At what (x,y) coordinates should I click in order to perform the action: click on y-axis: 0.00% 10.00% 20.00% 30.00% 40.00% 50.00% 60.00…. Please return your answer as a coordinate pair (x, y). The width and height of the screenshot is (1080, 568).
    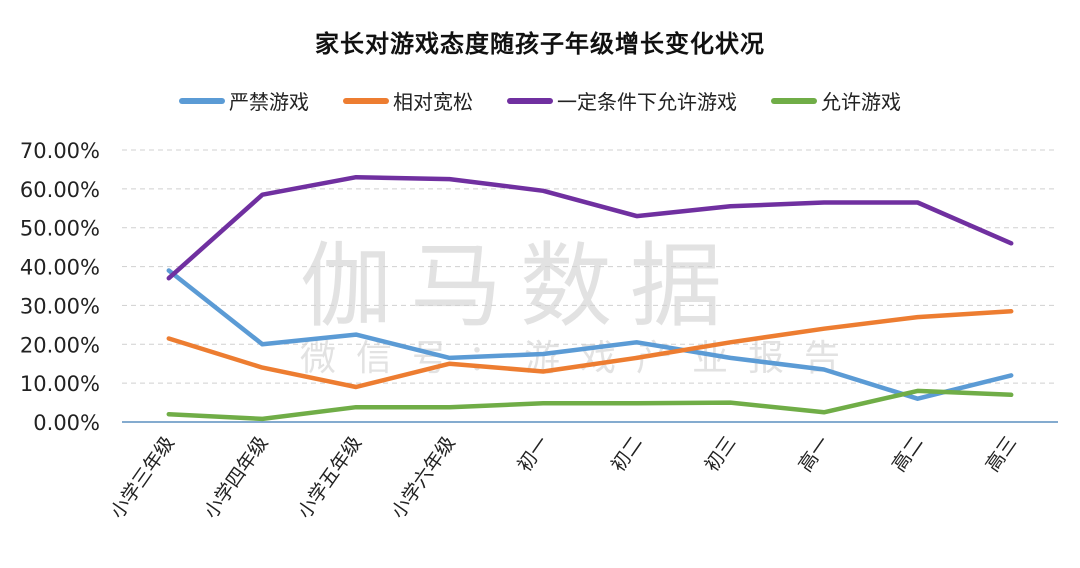
    Looking at the image, I should click on (60, 287).